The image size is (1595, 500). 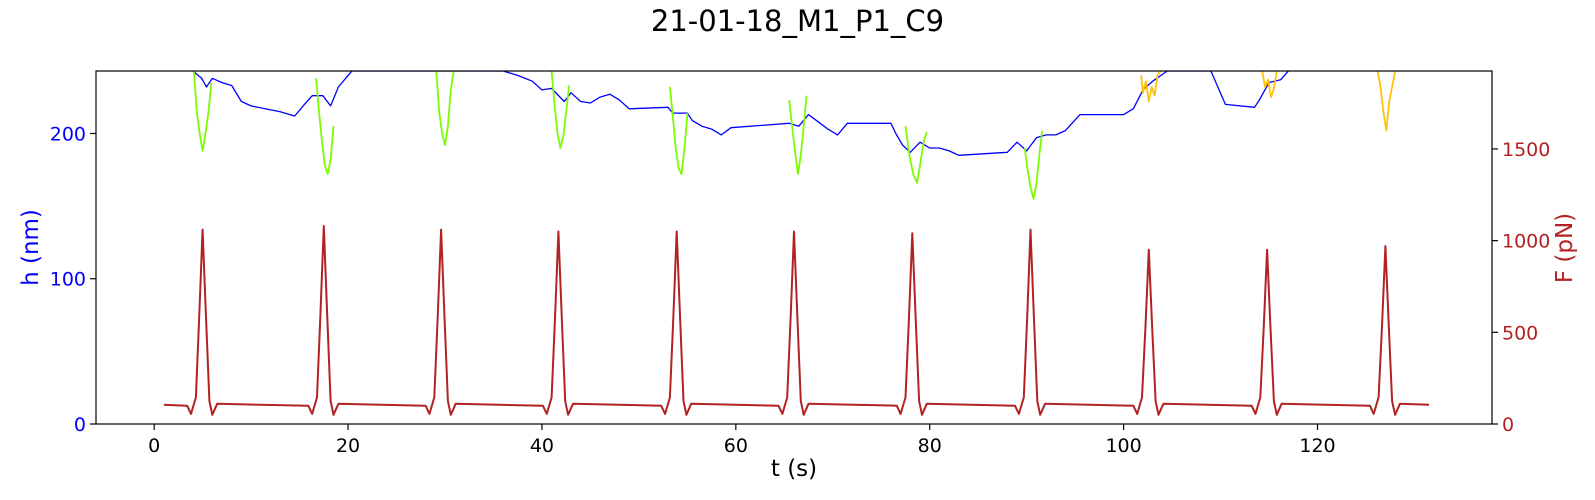 I want to click on x-tick-label: 0, so click(x=154, y=446).